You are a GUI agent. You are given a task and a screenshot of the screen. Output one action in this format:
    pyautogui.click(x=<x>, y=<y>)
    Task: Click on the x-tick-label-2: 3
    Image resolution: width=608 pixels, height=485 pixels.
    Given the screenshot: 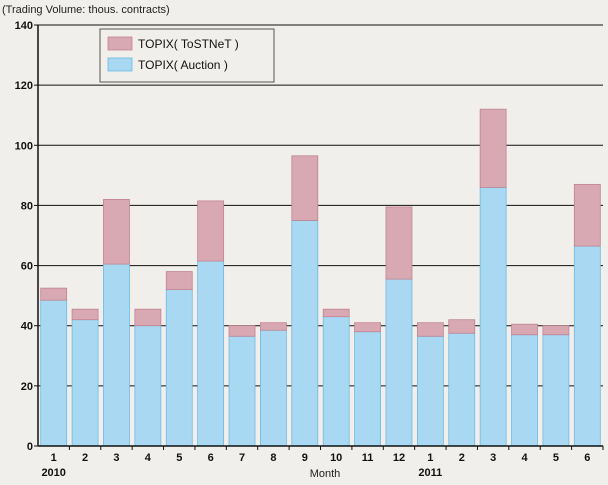 What is the action you would take?
    pyautogui.click(x=116, y=458)
    